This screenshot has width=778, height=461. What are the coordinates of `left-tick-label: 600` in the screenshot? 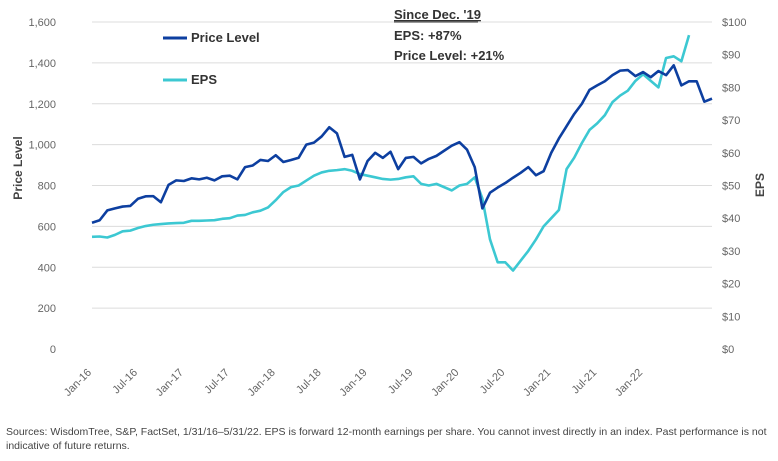 It's located at (47, 227).